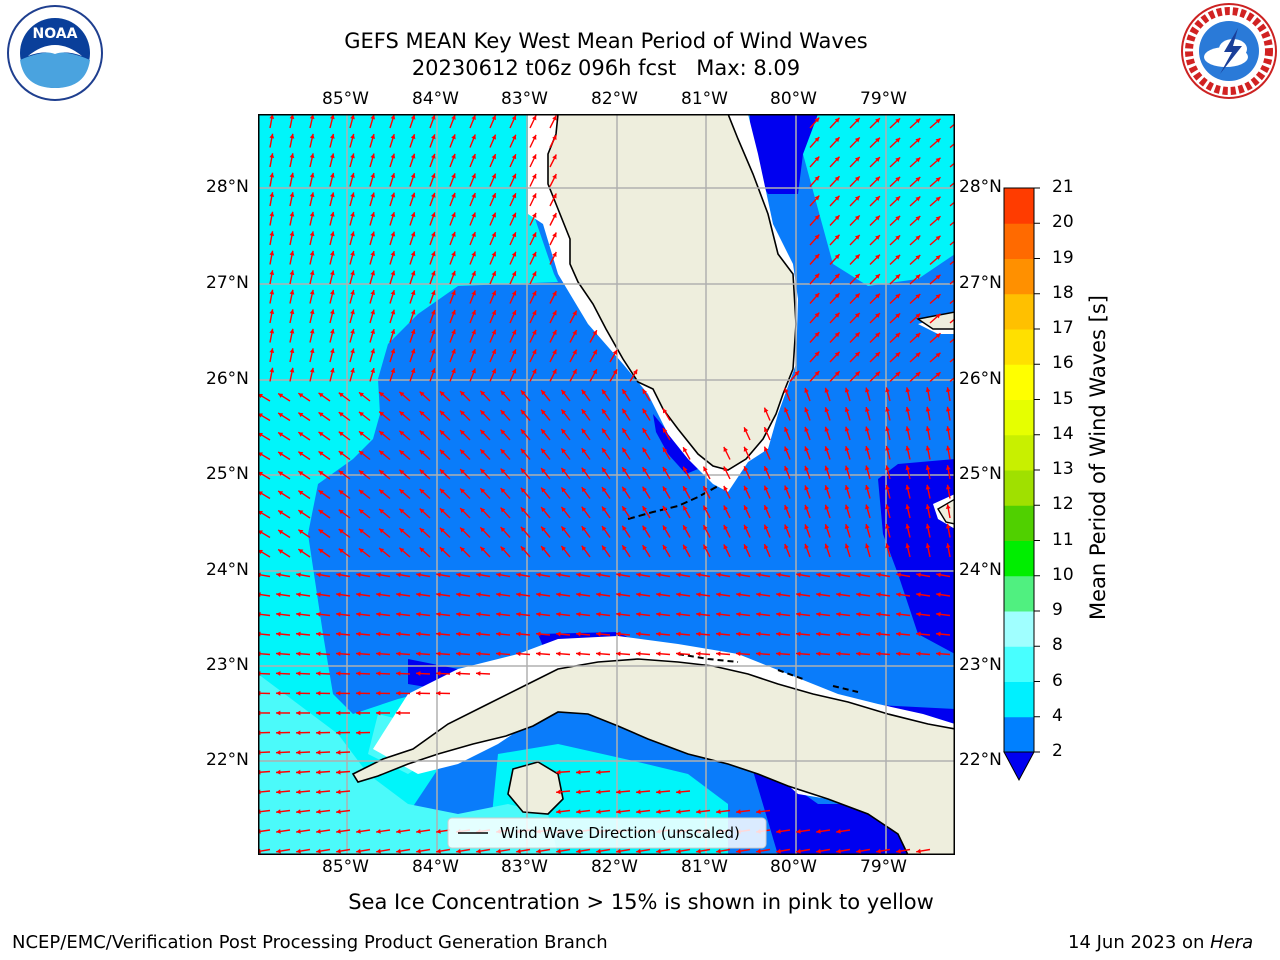  What do you see at coordinates (1019, 766) in the screenshot?
I see `colorbar-extend-triangle` at bounding box center [1019, 766].